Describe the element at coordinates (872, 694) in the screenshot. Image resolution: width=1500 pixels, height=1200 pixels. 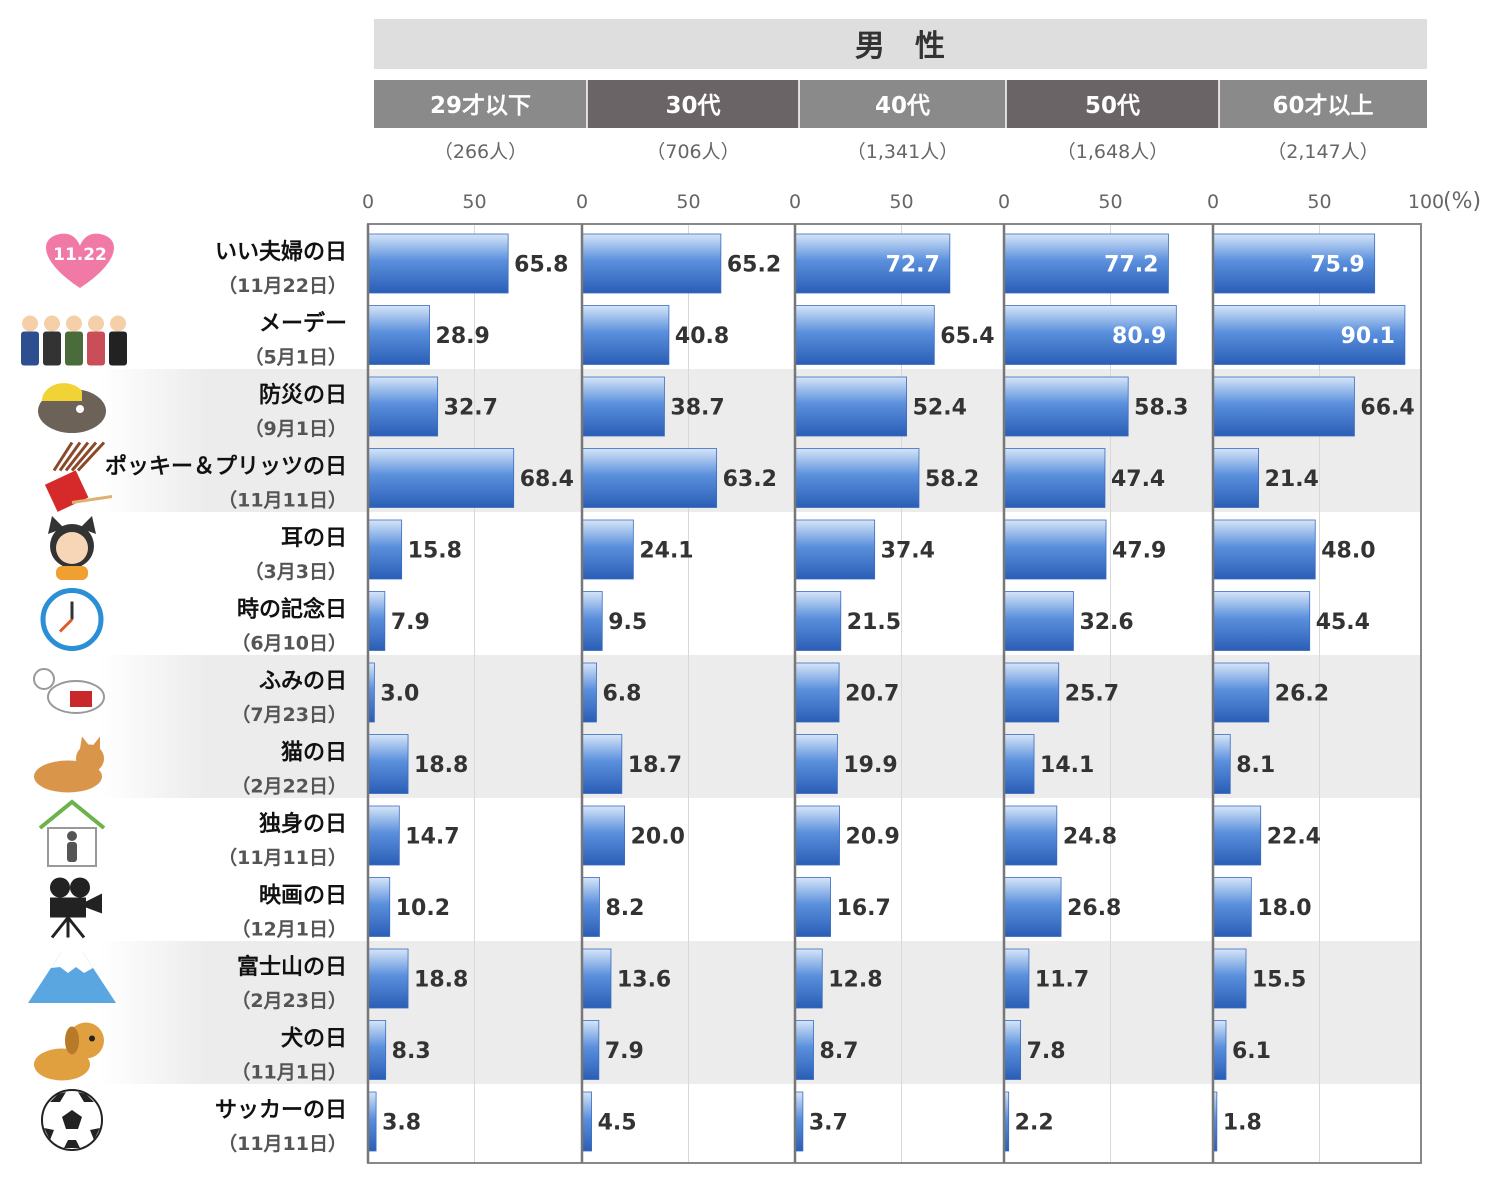
I see `data-label: 20.7` at that location.